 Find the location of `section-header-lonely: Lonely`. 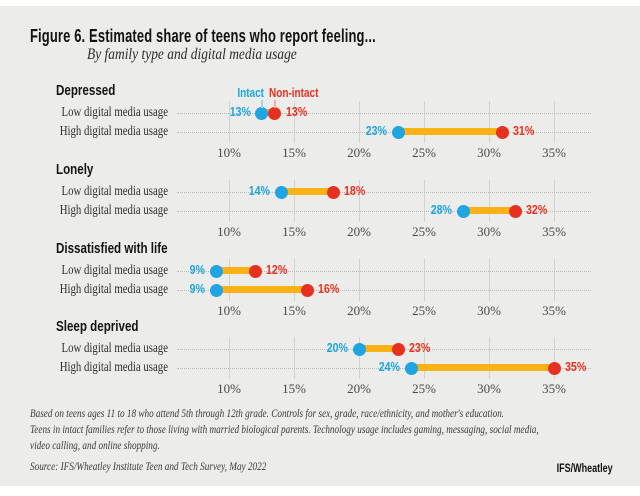

section-header-lonely: Lonely is located at coordinates (75, 170).